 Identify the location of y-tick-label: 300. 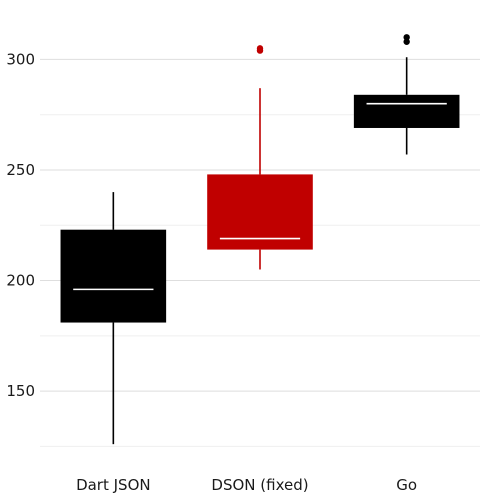
(20, 59).